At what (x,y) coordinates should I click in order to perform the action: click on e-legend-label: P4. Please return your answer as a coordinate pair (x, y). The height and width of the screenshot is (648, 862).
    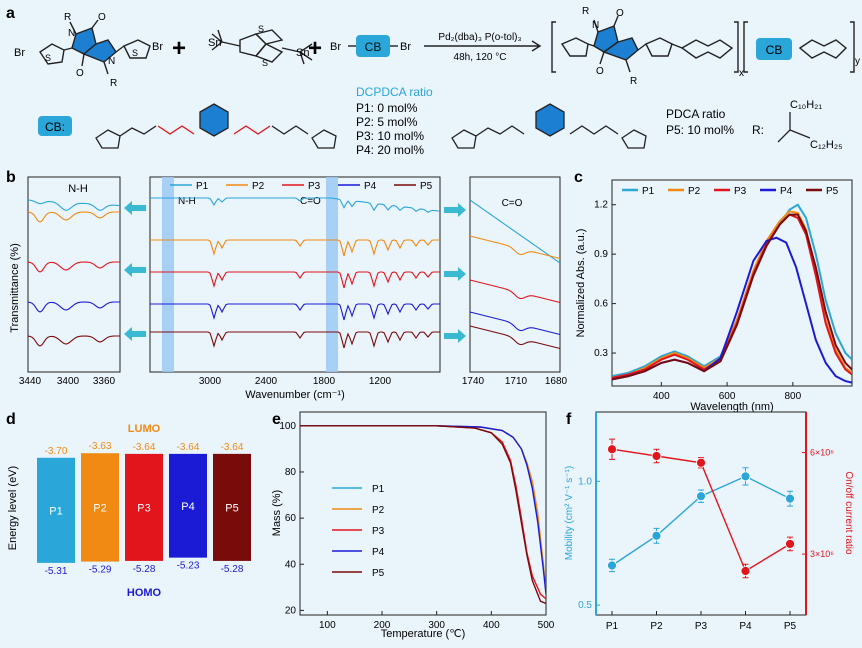
    Looking at the image, I should click on (378, 552).